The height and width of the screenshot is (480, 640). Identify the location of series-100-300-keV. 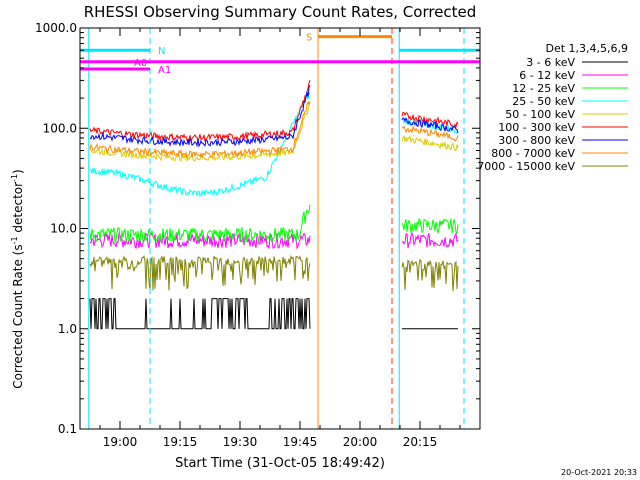
(274, 111).